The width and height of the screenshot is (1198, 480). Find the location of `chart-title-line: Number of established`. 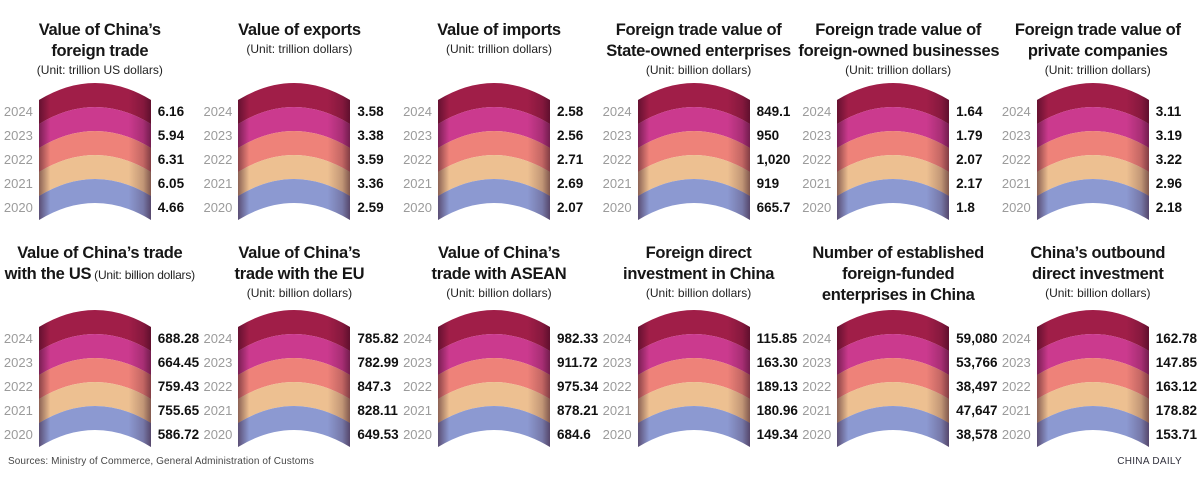

chart-title-line: Number of established is located at coordinates (898, 253).